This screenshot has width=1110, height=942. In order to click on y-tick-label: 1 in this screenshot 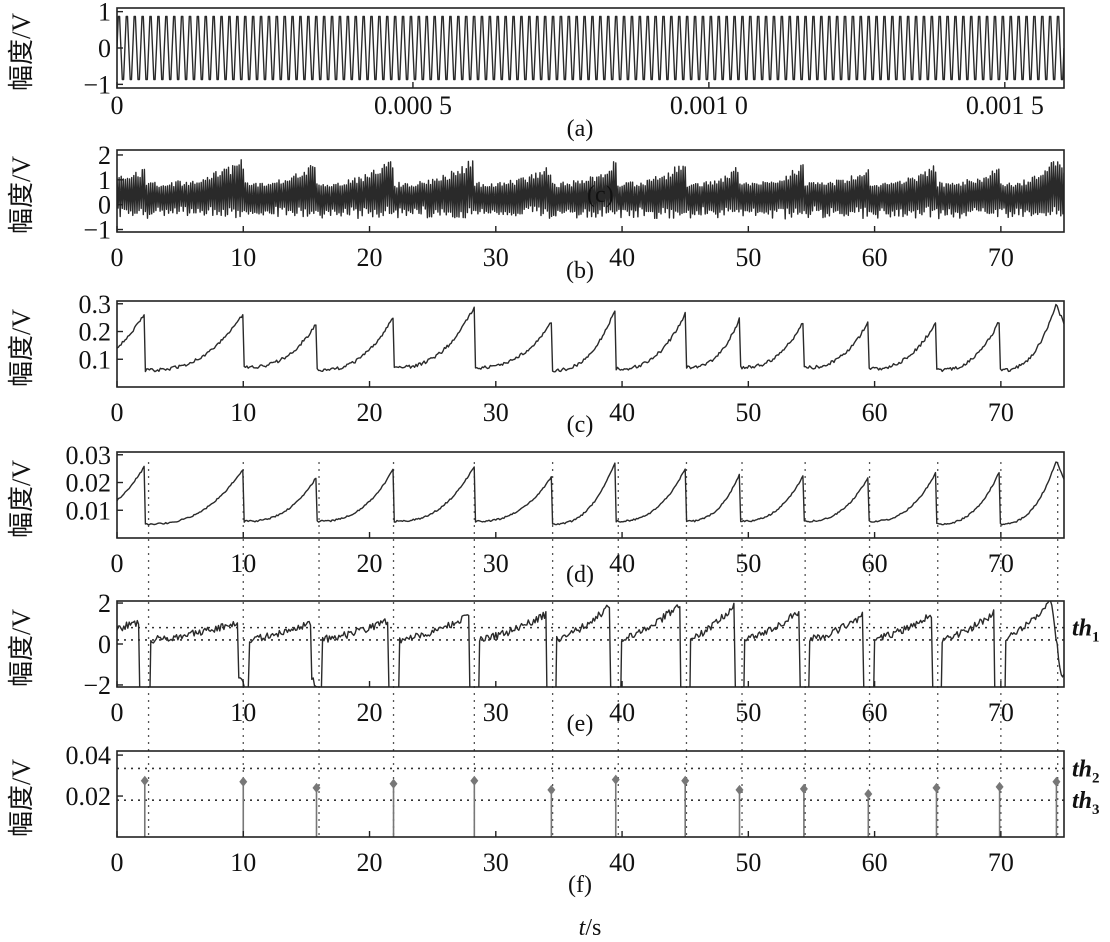, I will do `click(104, 13)`.